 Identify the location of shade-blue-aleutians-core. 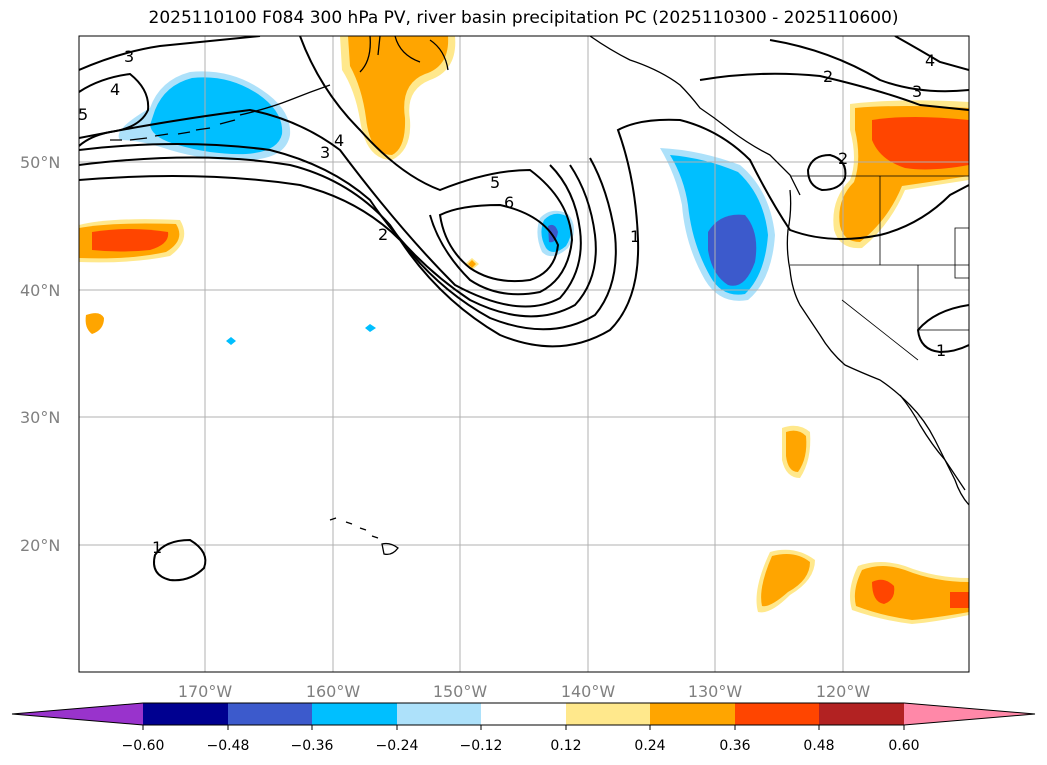
(216, 116).